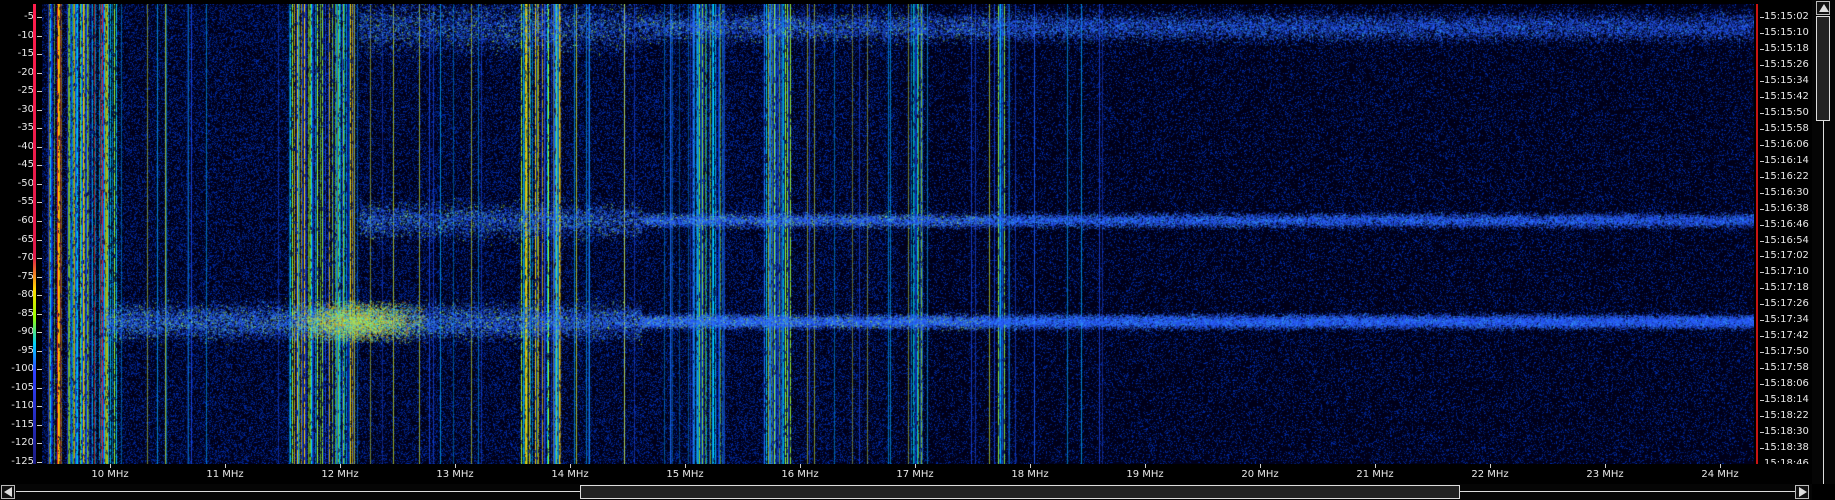 This screenshot has width=1835, height=500. Describe the element at coordinates (1786, 192) in the screenshot. I see `time-tick-label: 15:16:30` at that location.